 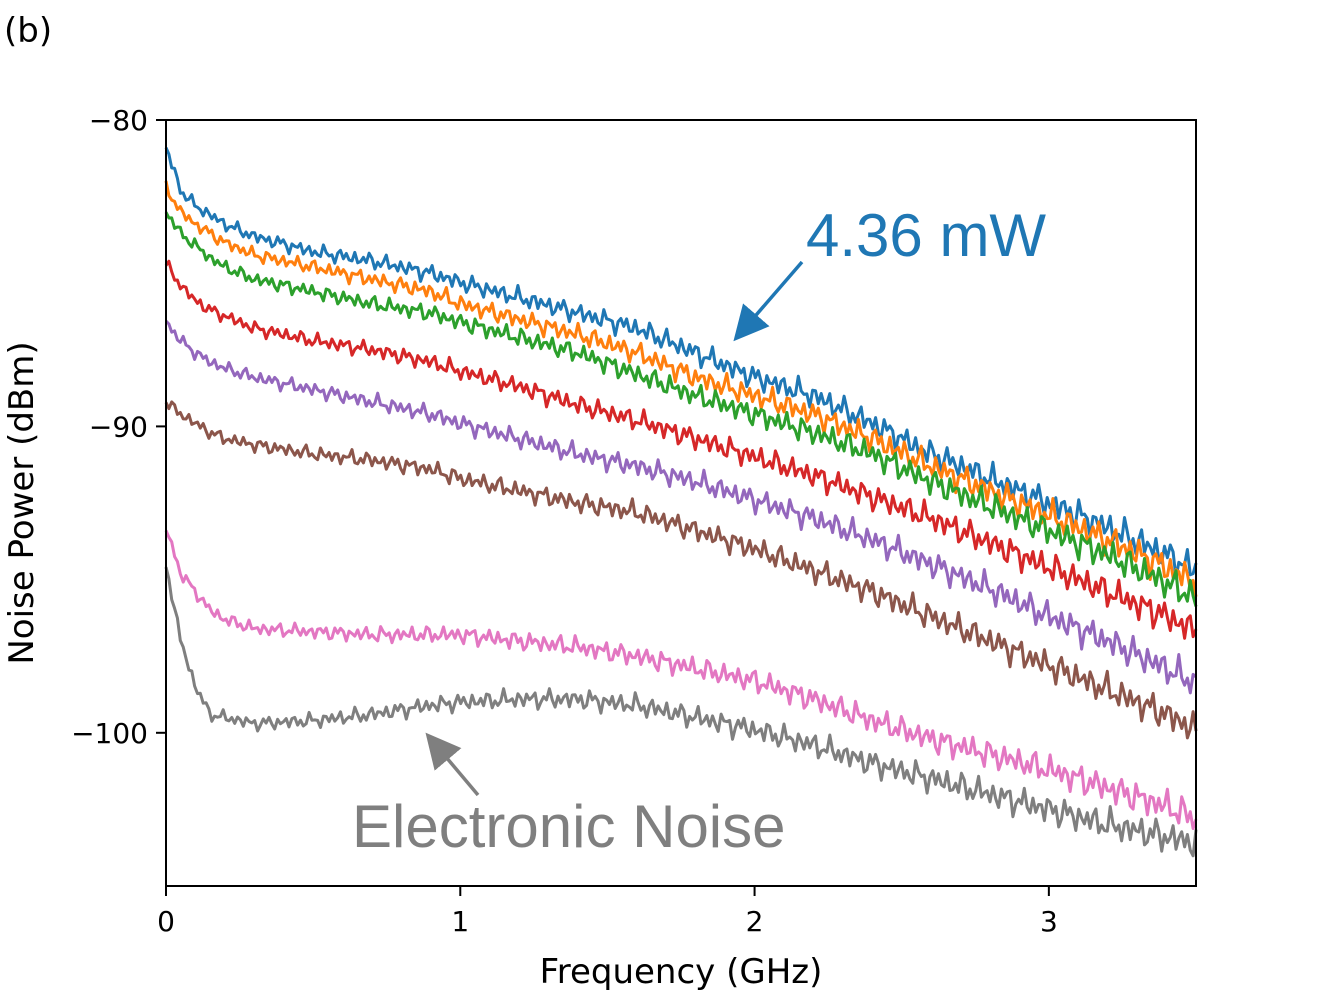 What do you see at coordinates (768, 301) in the screenshot?
I see `power-annotation-arrow` at bounding box center [768, 301].